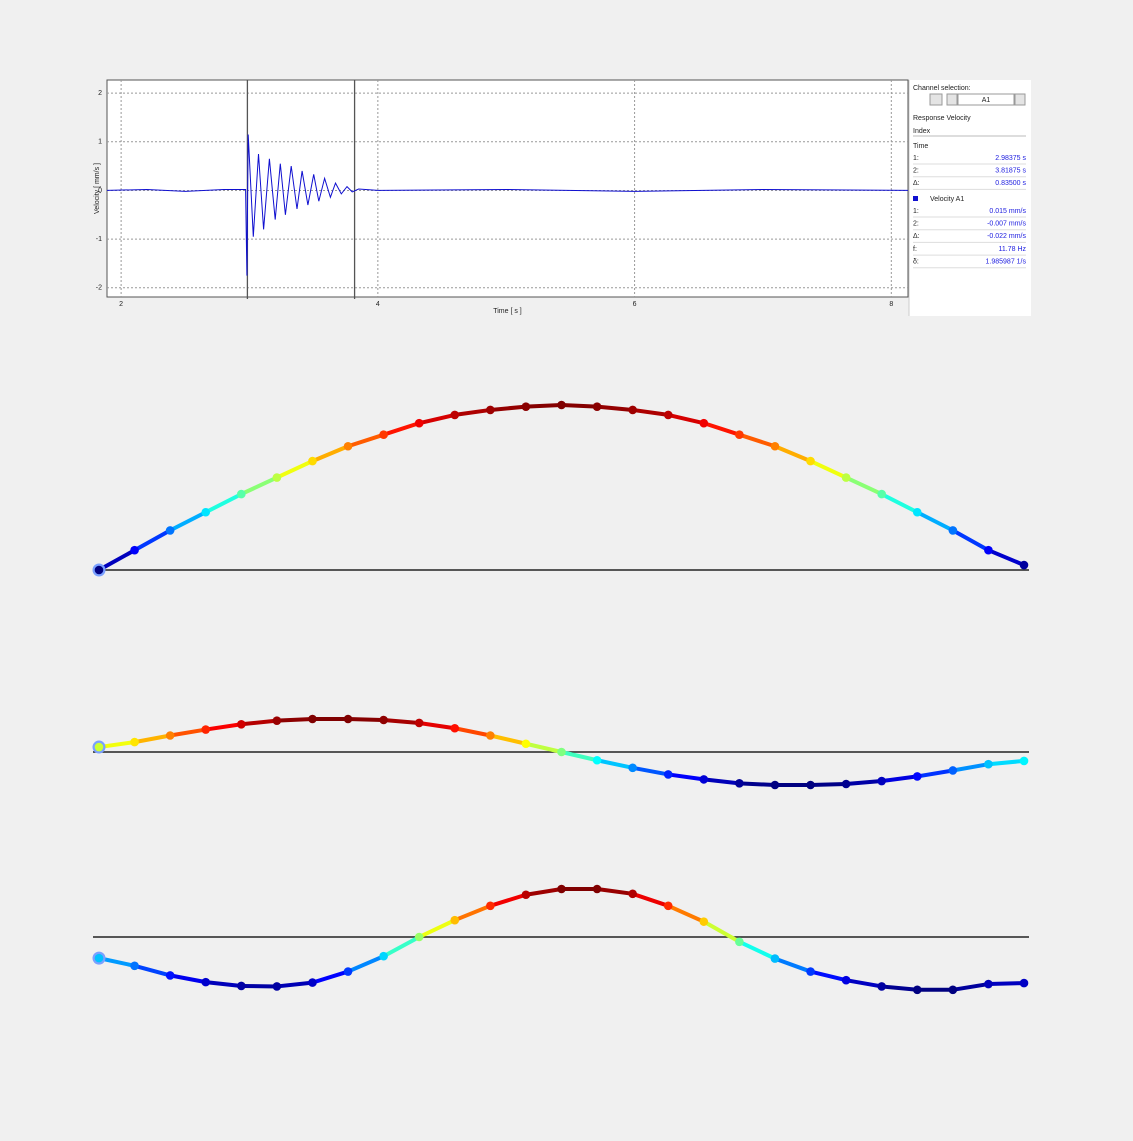  I want to click on row-value: 1.985987 1/s, so click(1006, 262).